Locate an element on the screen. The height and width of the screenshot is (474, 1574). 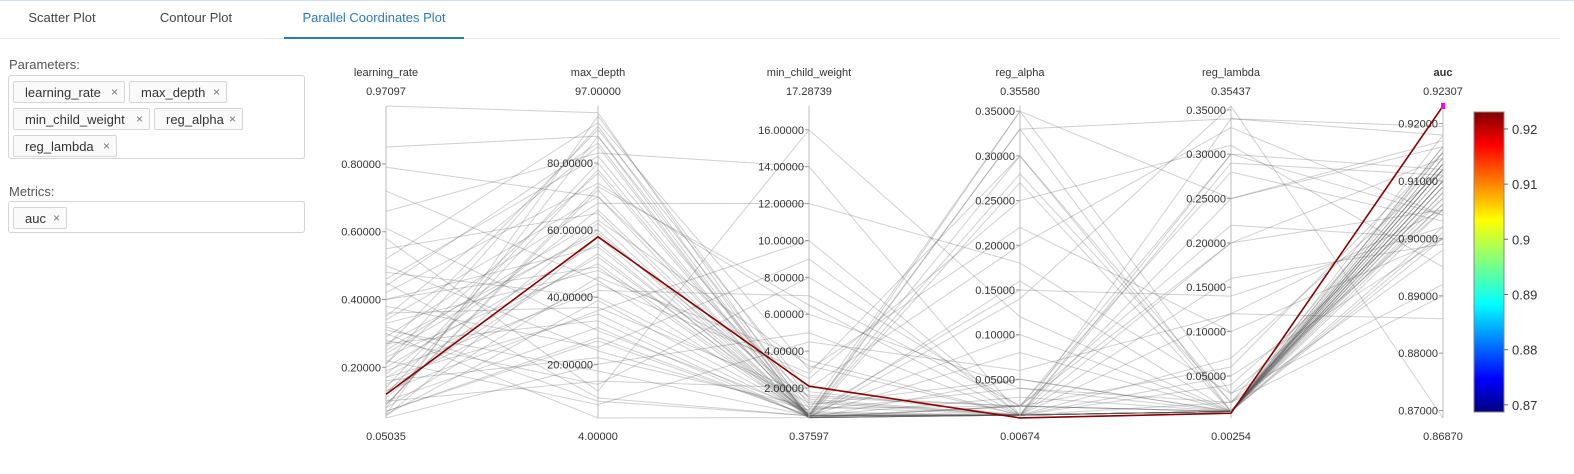
axis-tick-label: 0.15000 is located at coordinates (995, 291).